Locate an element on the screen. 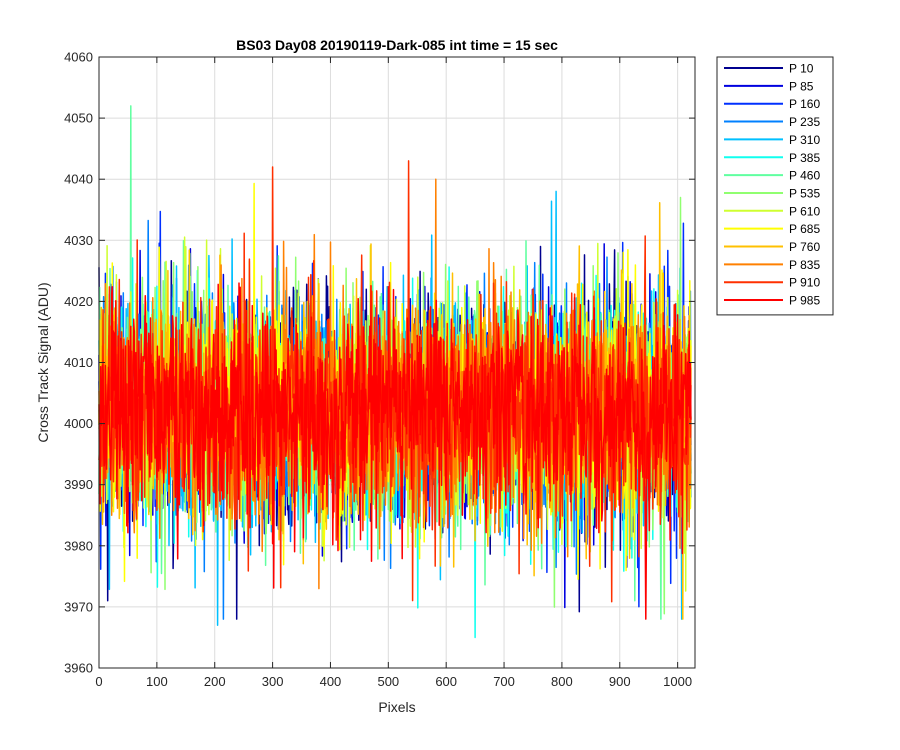 The width and height of the screenshot is (900, 750). legend-label: P 910 is located at coordinates (804, 283).